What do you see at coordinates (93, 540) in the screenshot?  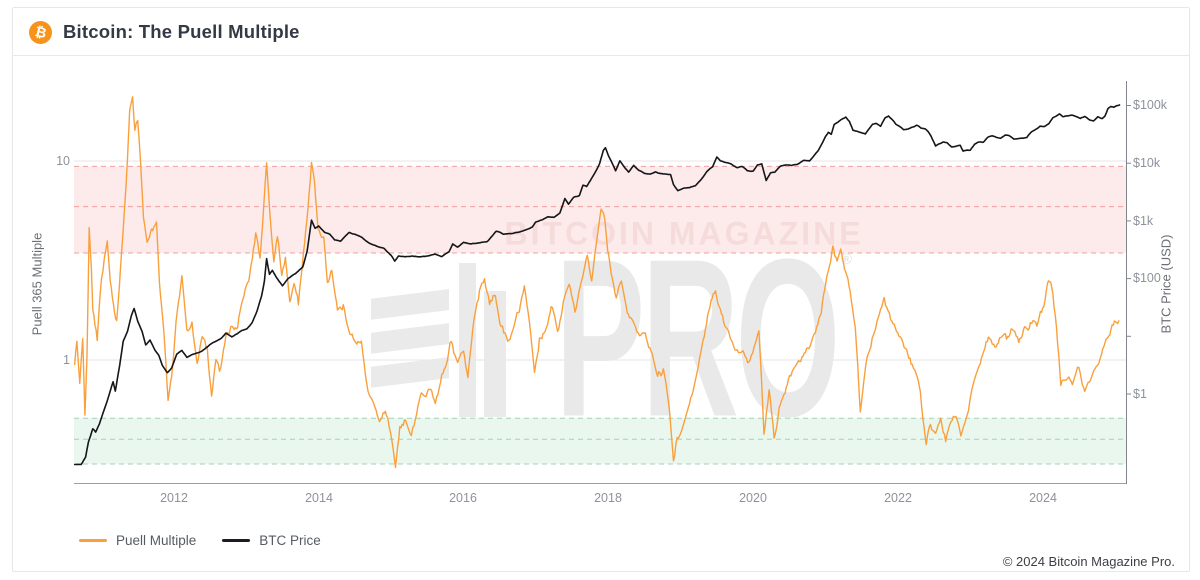 I see `puell-multiple-swatch` at bounding box center [93, 540].